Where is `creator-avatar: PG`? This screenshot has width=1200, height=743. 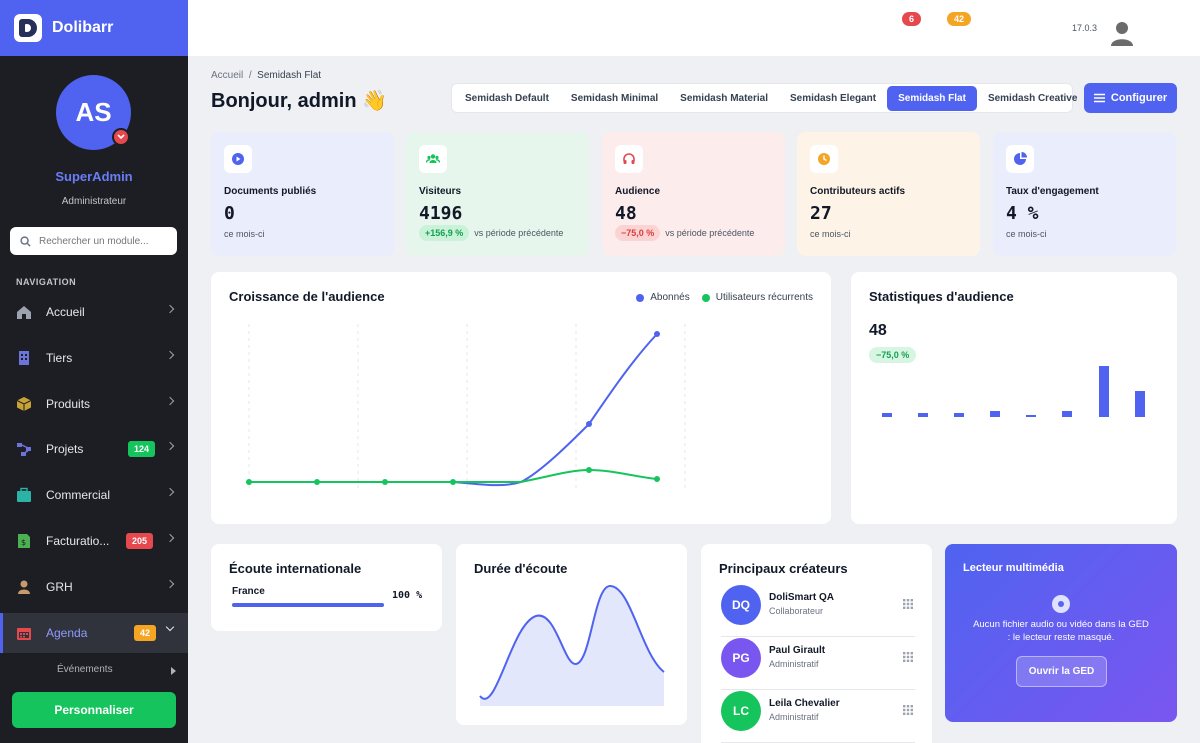 creator-avatar: PG is located at coordinates (741, 658).